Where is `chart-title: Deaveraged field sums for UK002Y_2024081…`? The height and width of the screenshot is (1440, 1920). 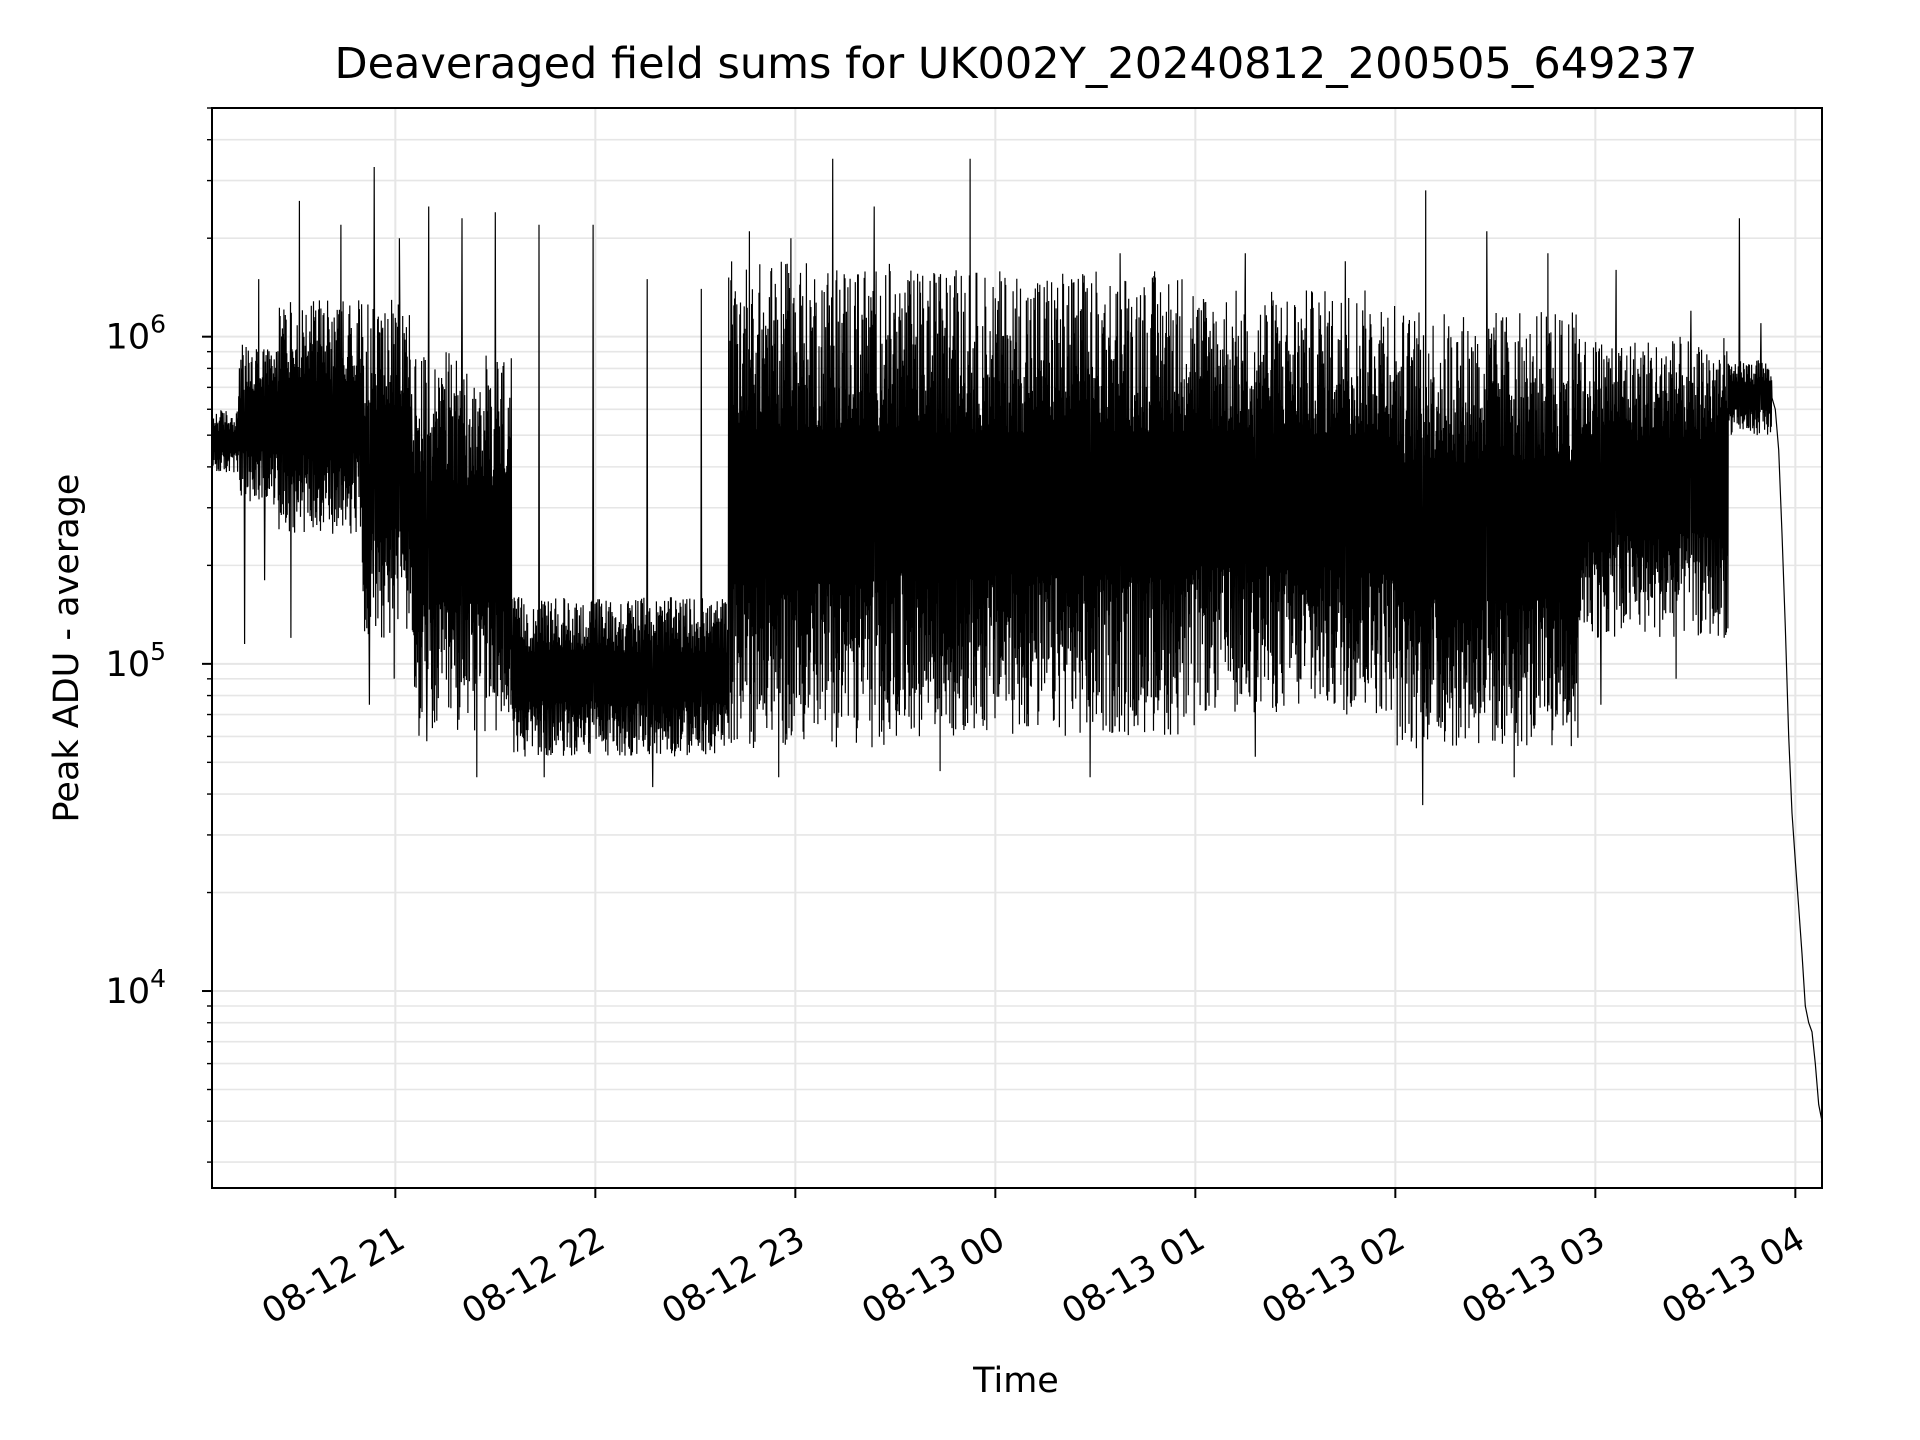
chart-title: Deaveraged field sums for UK002Y_2024081… is located at coordinates (1015, 64).